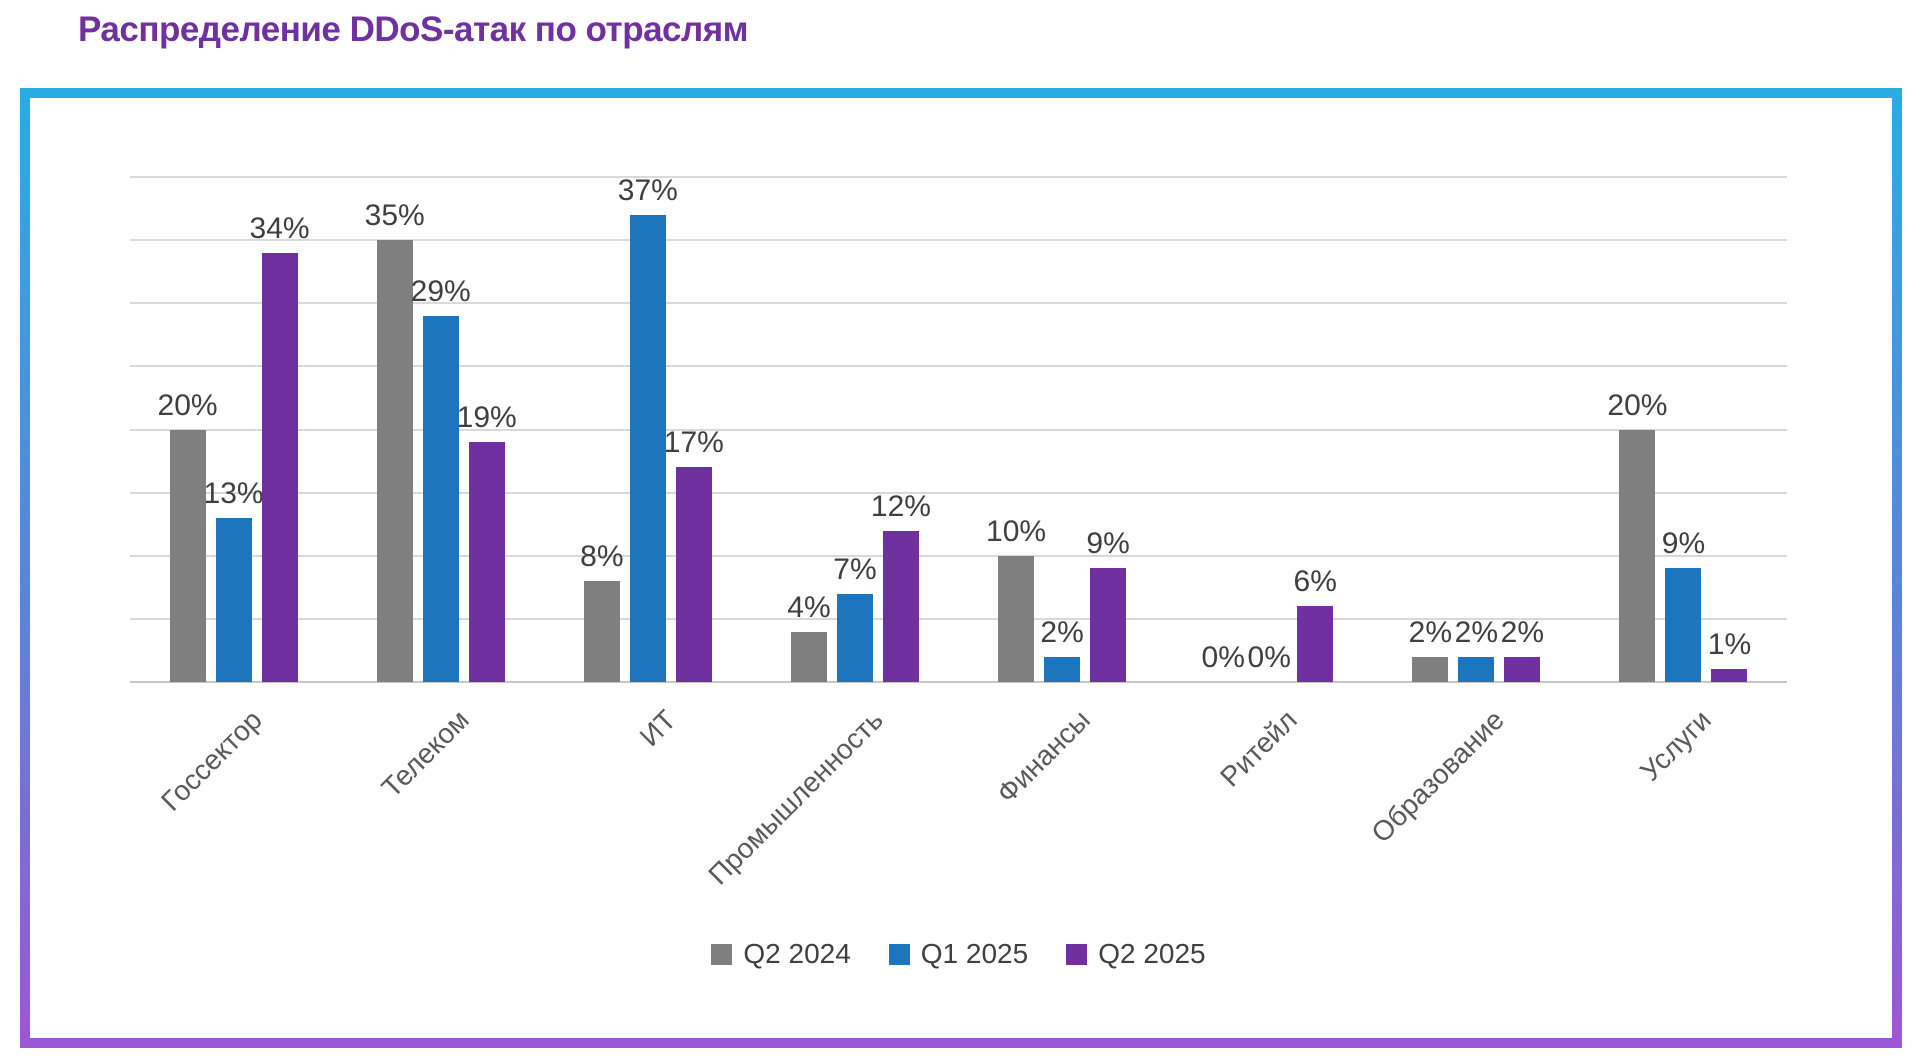  Describe the element at coordinates (1729, 645) in the screenshot. I see `bar-value-label: 1%` at that location.